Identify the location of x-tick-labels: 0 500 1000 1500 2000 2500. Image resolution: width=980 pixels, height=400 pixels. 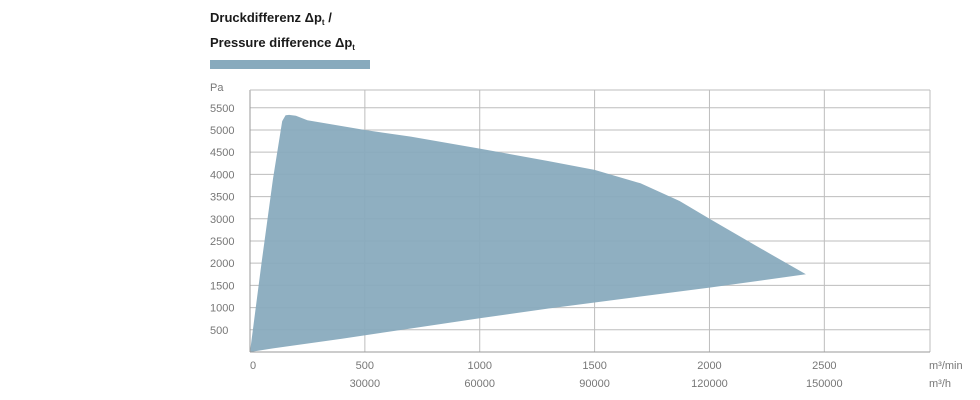
(543, 366).